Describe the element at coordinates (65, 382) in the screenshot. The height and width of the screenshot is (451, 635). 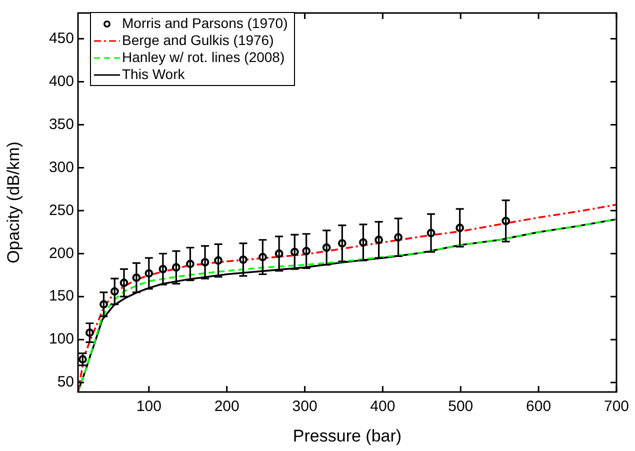
I see `y-tick-label: 50` at that location.